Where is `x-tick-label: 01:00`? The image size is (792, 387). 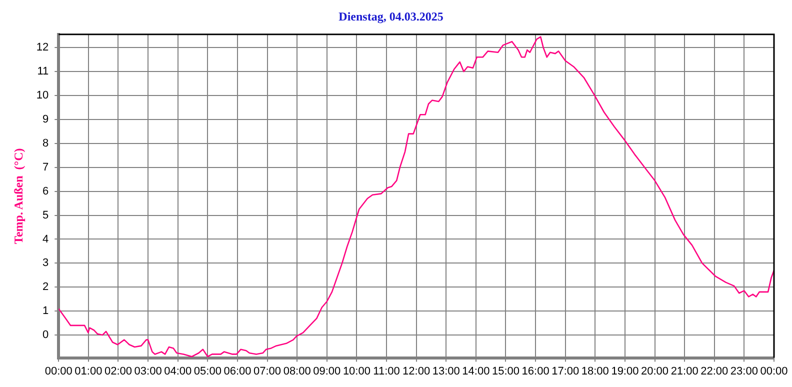
x-tick-label: 01:00 is located at coordinates (88, 371).